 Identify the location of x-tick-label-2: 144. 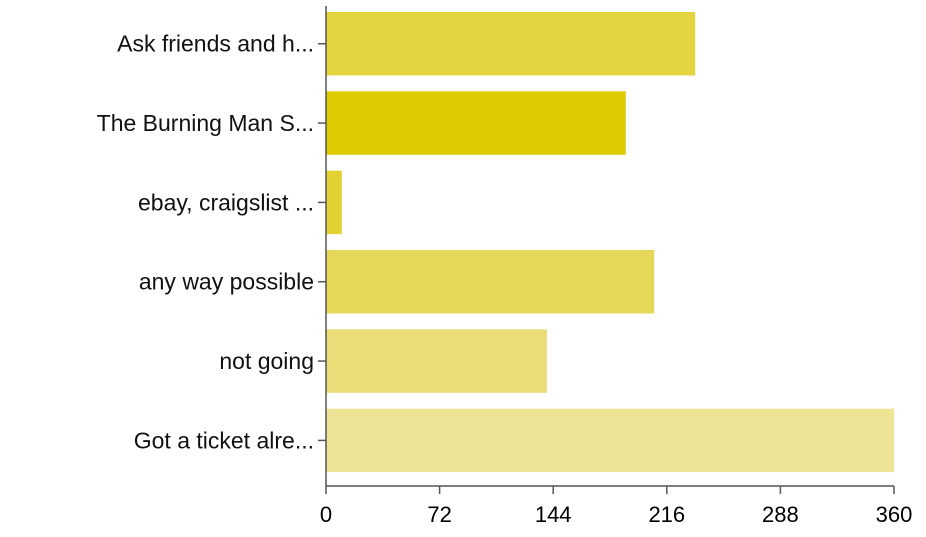
(553, 514).